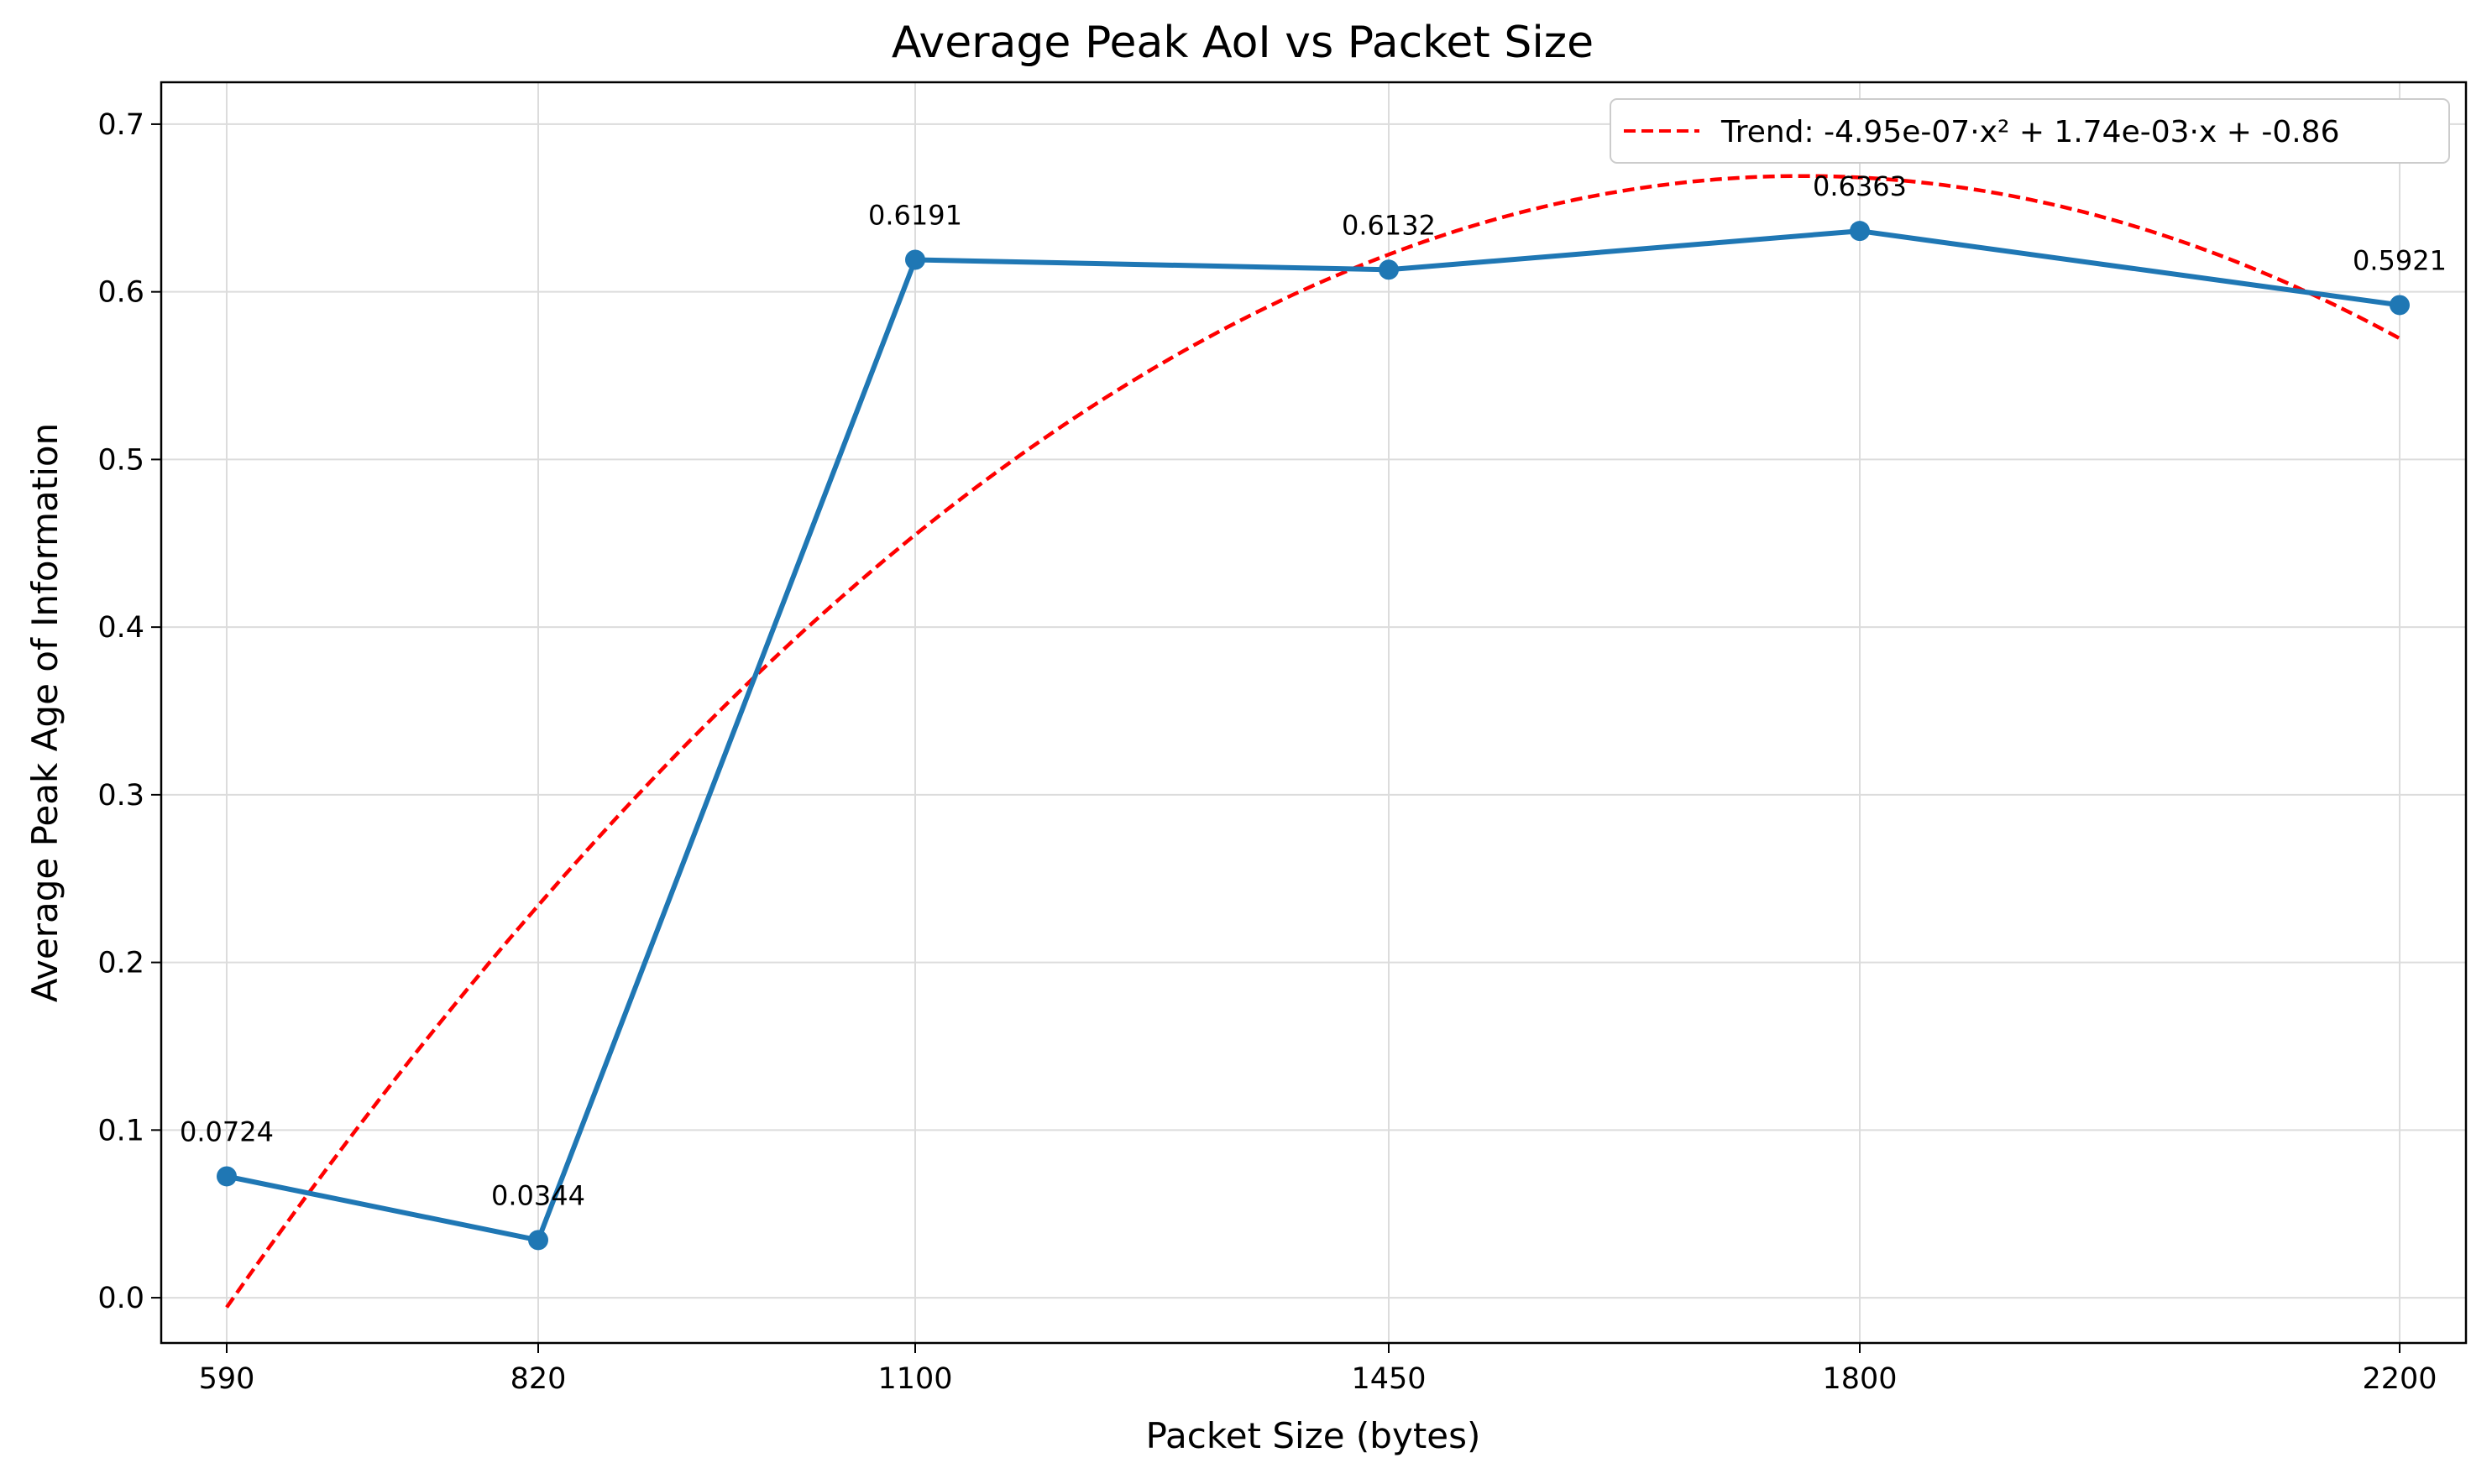  Describe the element at coordinates (1243, 43) in the screenshot. I see `chart-title: Average Peak AoI vs Packet Size` at that location.